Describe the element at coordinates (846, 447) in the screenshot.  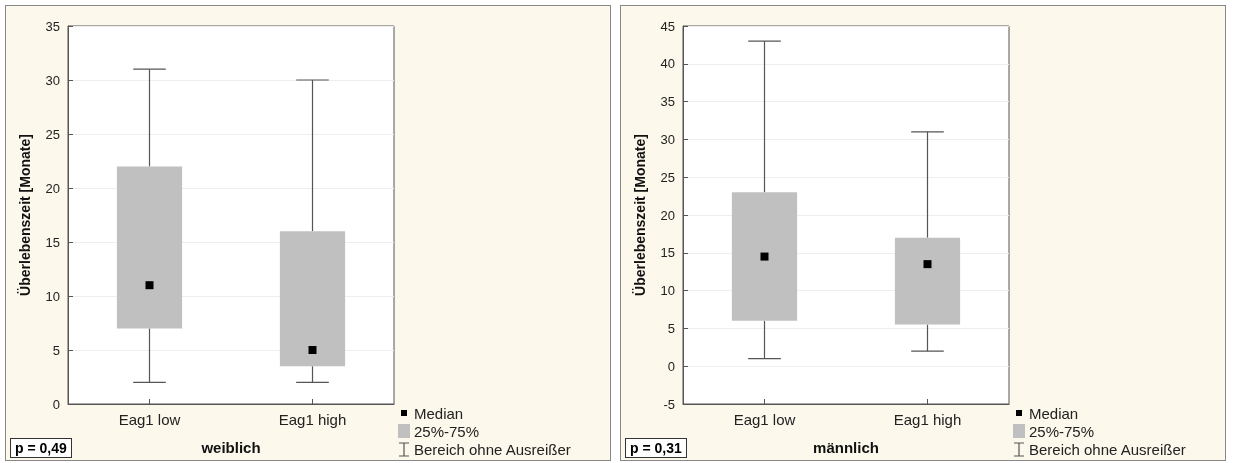
I see `x-axis-title: männlich` at that location.